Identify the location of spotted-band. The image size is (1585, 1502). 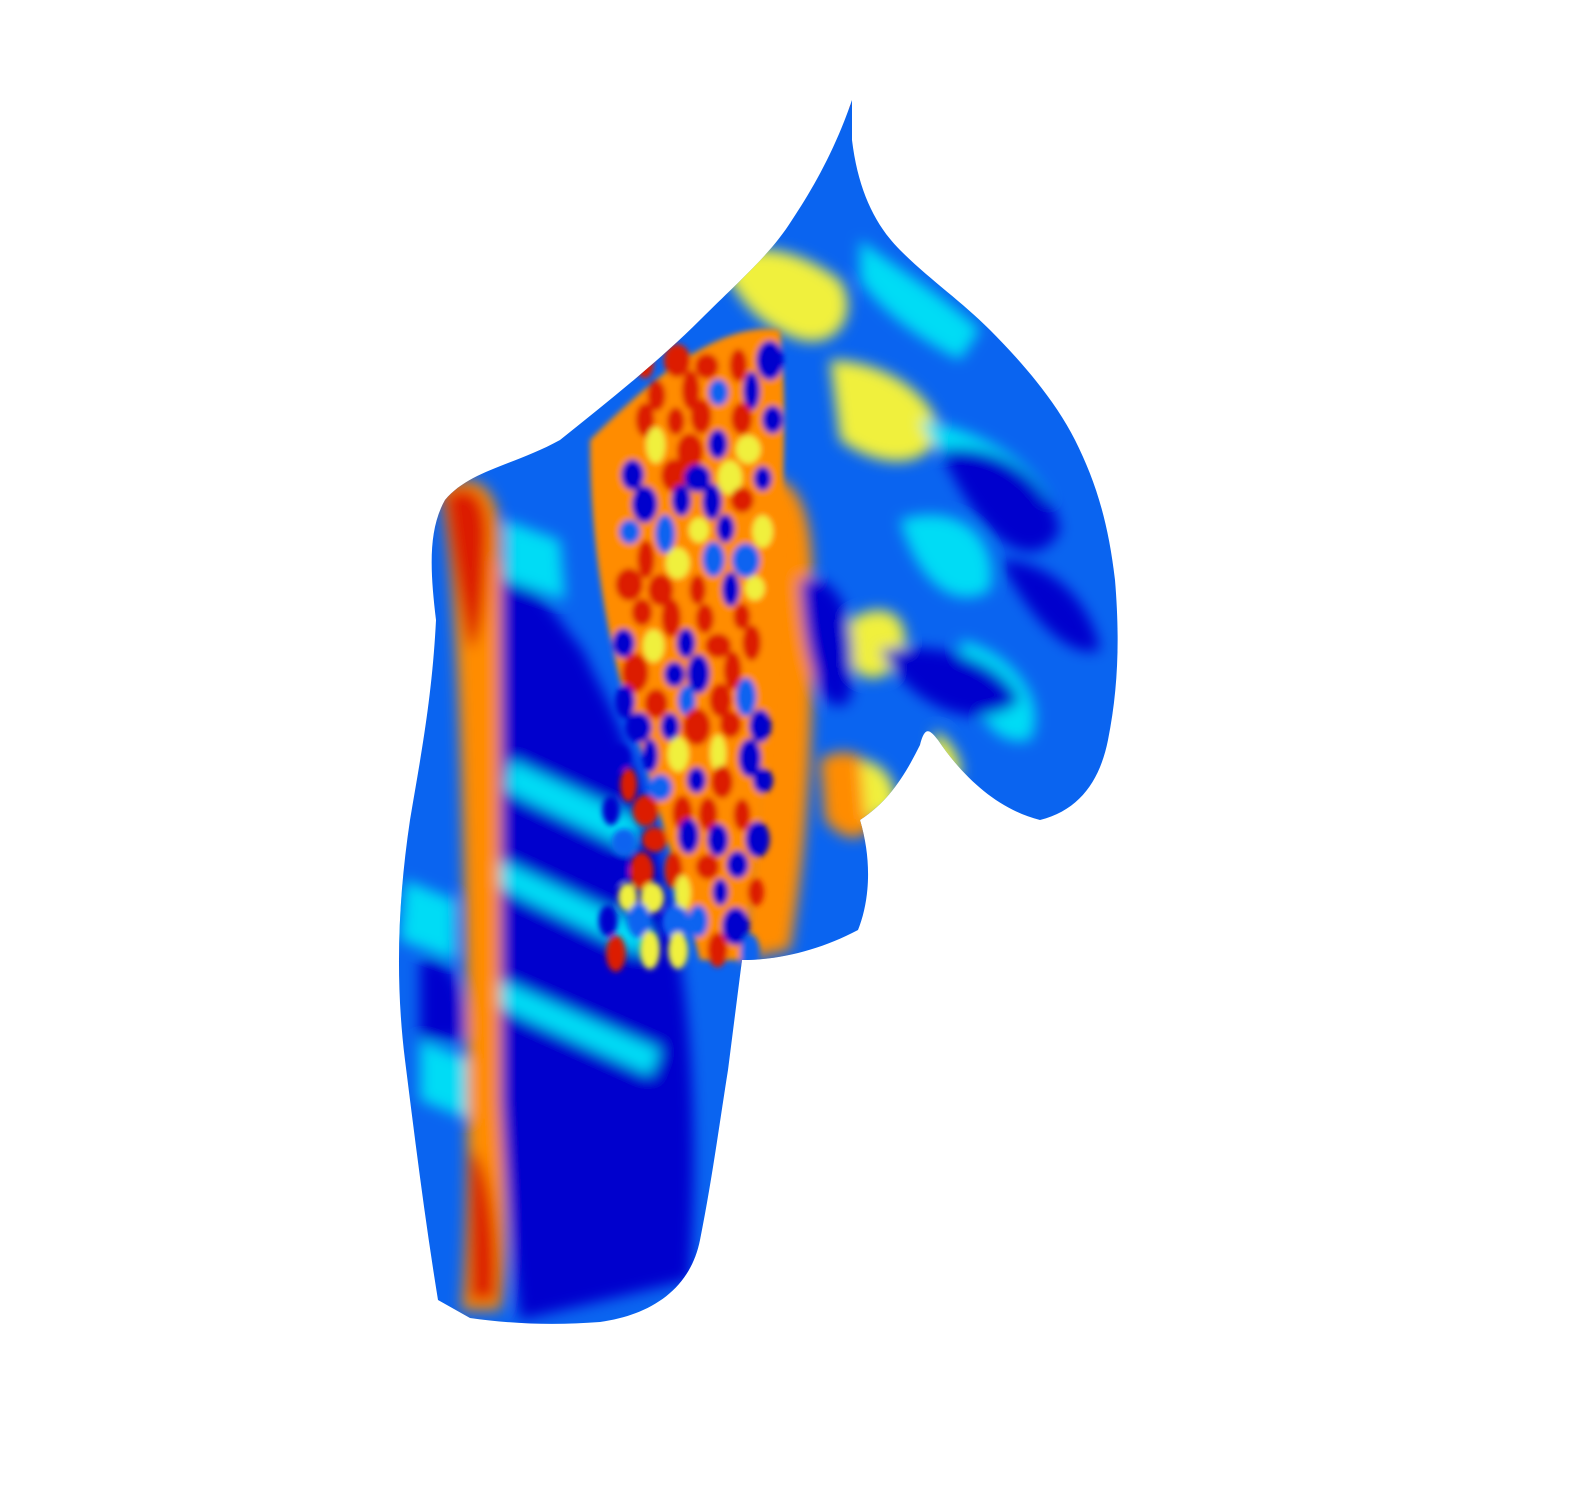
(687, 650).